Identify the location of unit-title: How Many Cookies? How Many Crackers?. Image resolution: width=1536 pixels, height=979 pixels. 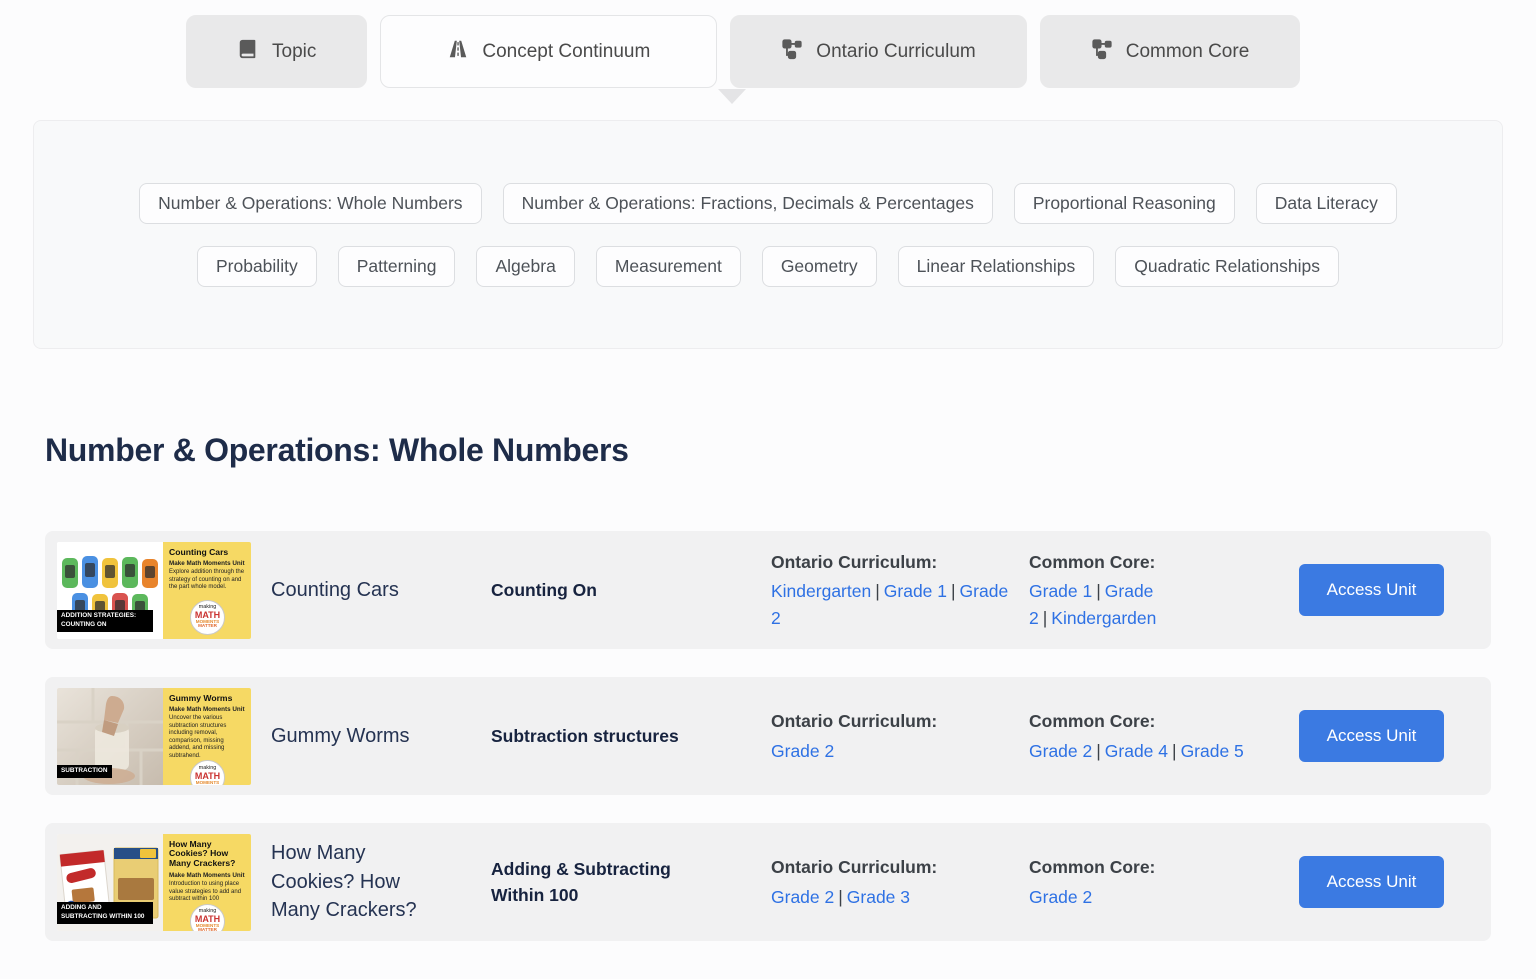
(344, 882).